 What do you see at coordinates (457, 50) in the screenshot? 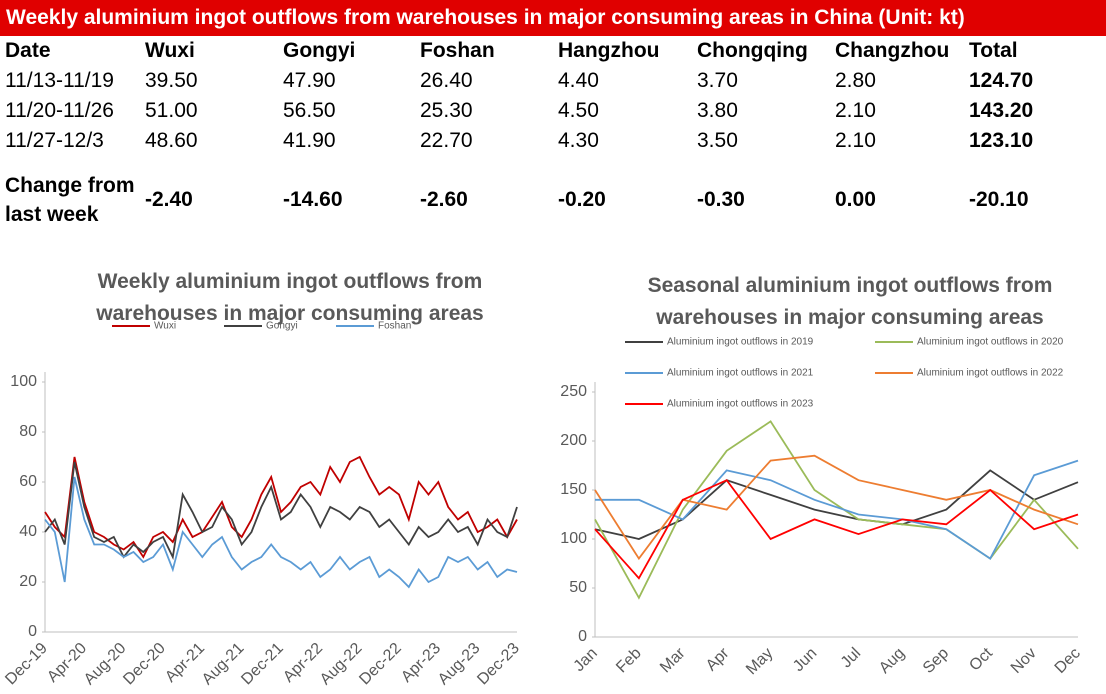
I see `table-cell: Foshan` at bounding box center [457, 50].